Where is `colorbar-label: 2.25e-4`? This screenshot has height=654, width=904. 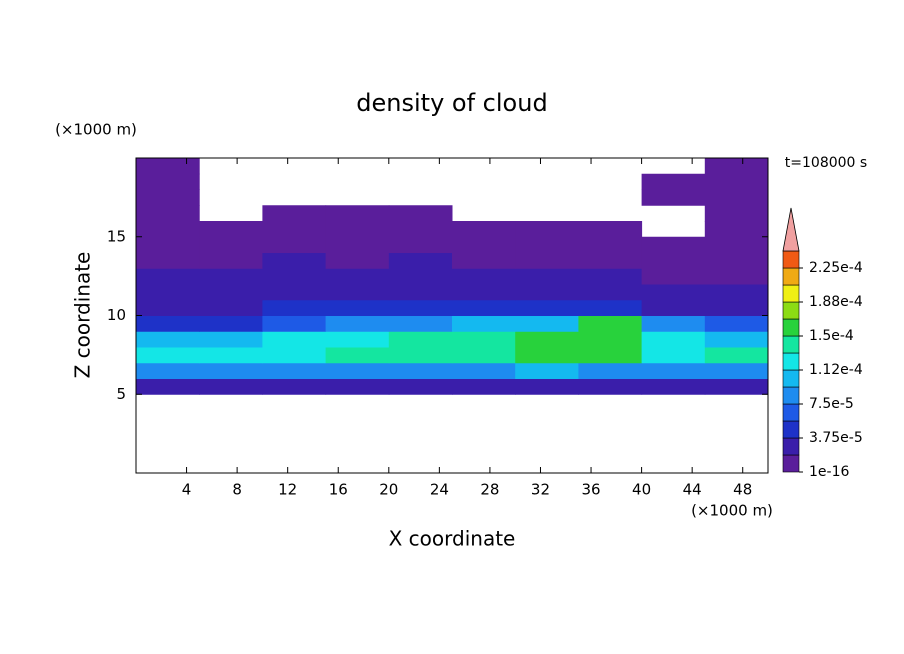 colorbar-label: 2.25e-4 is located at coordinates (836, 268).